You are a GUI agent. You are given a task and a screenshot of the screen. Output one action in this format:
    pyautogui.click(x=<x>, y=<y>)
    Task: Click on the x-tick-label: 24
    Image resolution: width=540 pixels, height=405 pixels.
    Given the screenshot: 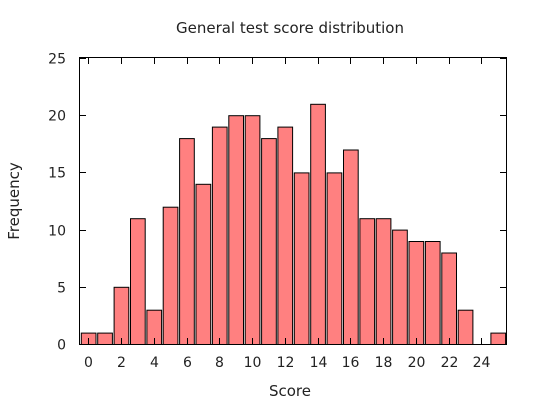 What is the action you would take?
    pyautogui.click(x=482, y=363)
    